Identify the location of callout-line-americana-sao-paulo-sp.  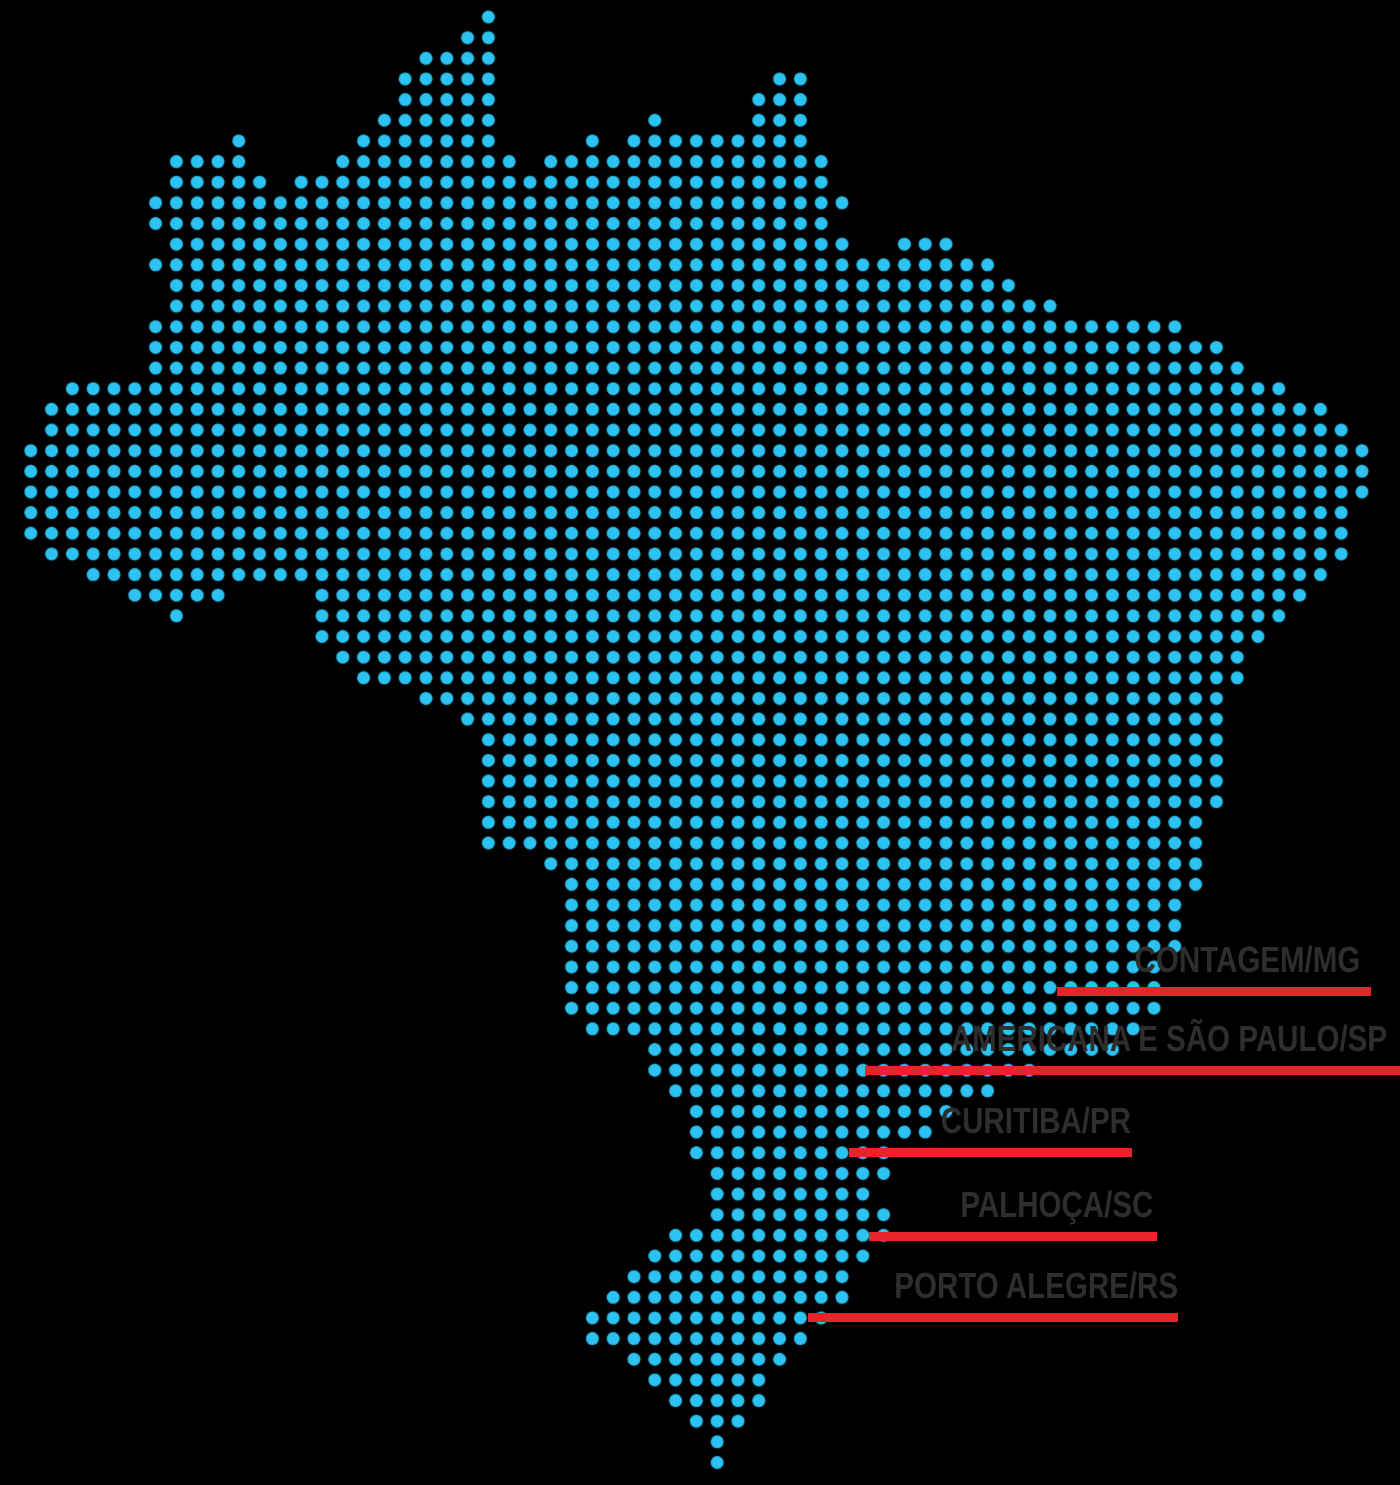
(1132, 1070).